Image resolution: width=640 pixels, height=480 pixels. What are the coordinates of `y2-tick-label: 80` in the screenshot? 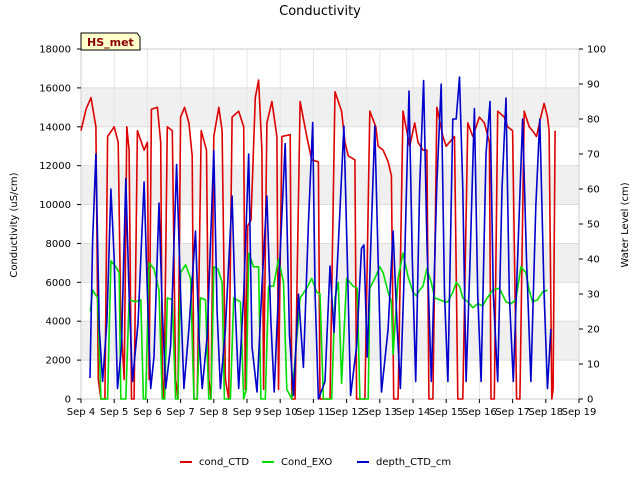 It's located at (593, 120).